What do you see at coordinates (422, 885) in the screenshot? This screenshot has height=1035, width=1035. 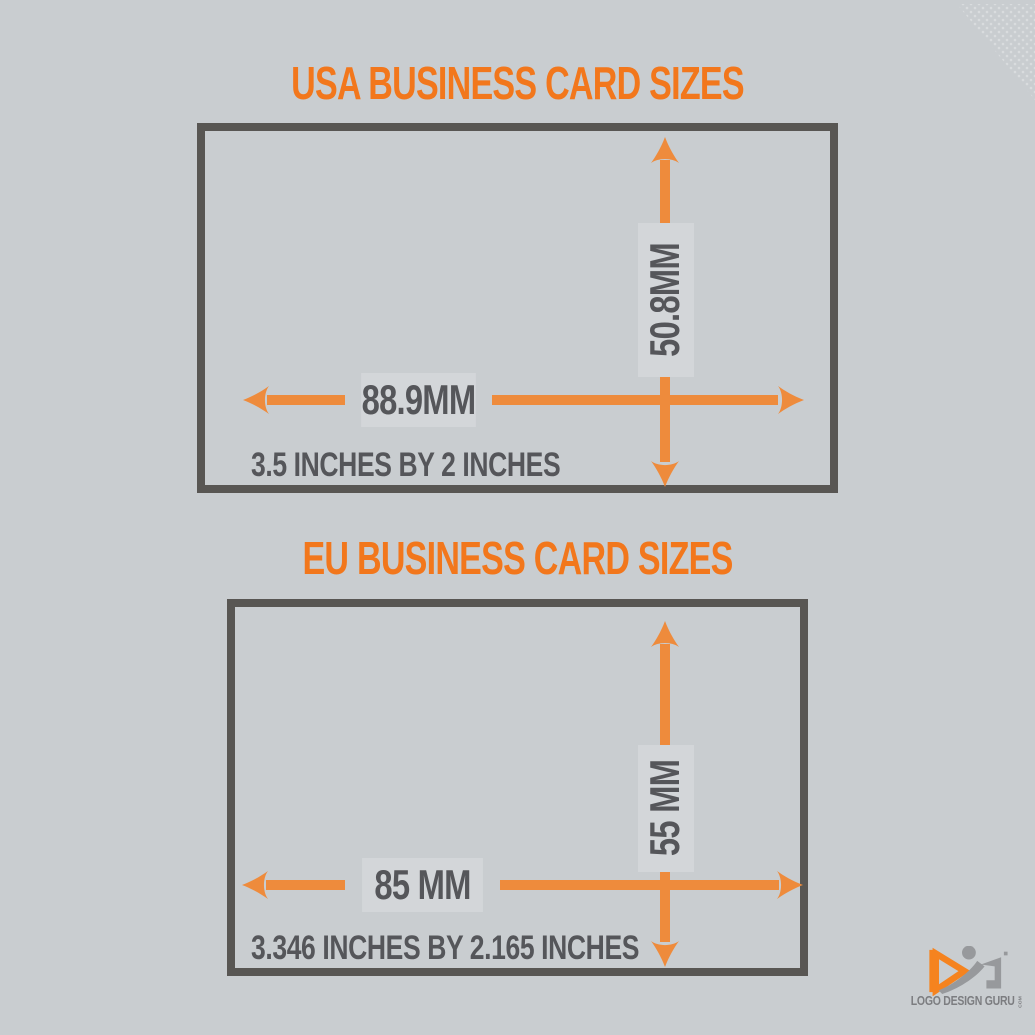 I see `eu-width-value: 85 MM` at bounding box center [422, 885].